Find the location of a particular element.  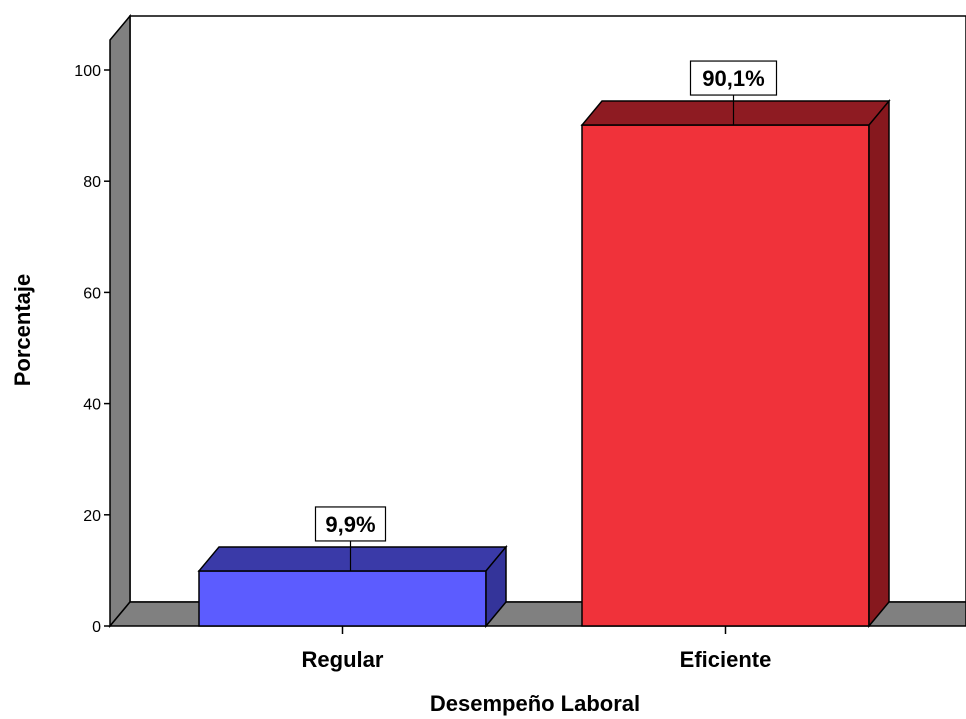

x-axis-title: Desempeño Laboral is located at coordinates (535, 703).